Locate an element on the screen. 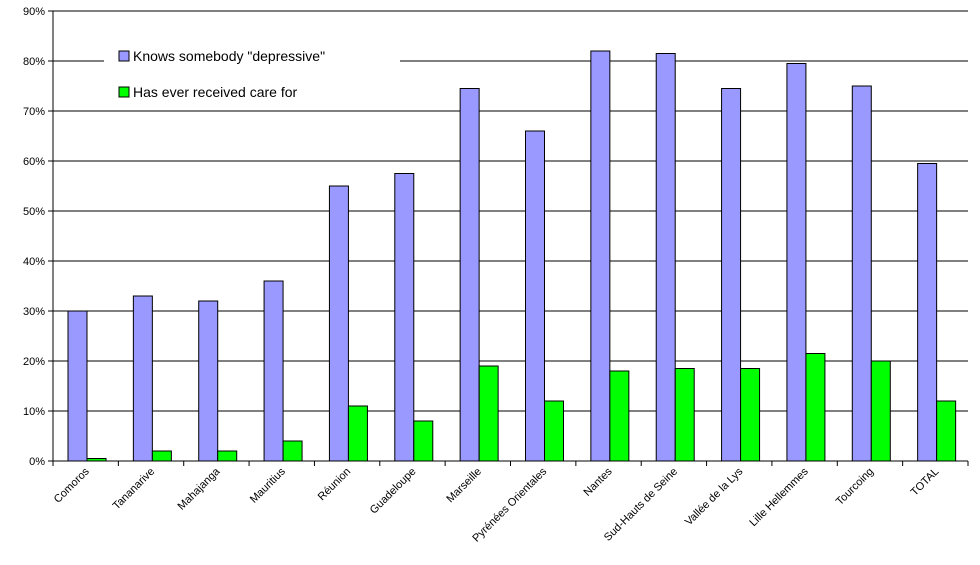 The height and width of the screenshot is (565, 980). x-tick-label: Marseille is located at coordinates (464, 486).